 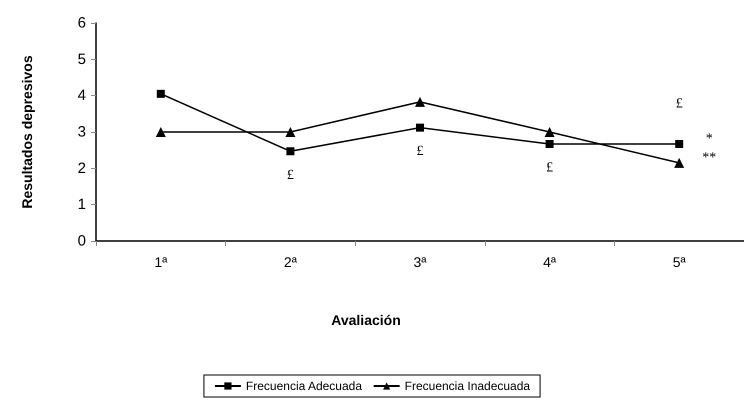 What do you see at coordinates (550, 262) in the screenshot?
I see `x-tick-label: 4ª` at bounding box center [550, 262].